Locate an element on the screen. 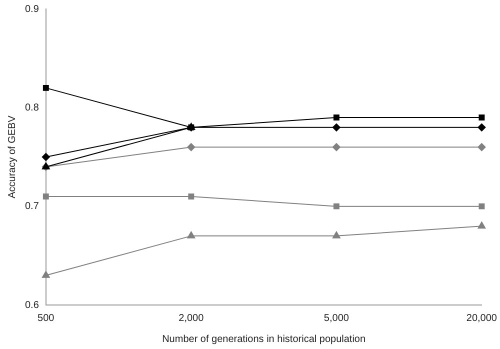 The image size is (500, 349). y-tick-label: 0.6 is located at coordinates (32, 305).